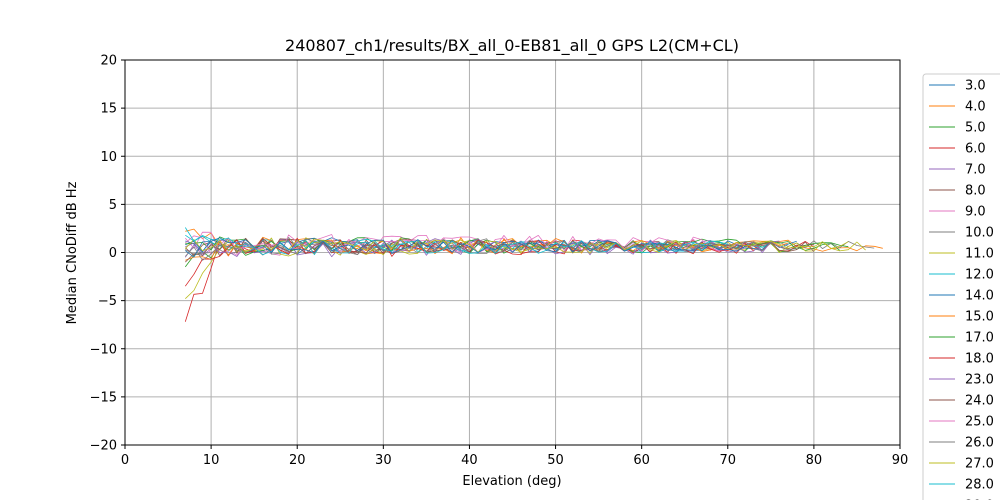 The width and height of the screenshot is (1000, 500). I want to click on legend-label: 28.0, so click(979, 485).